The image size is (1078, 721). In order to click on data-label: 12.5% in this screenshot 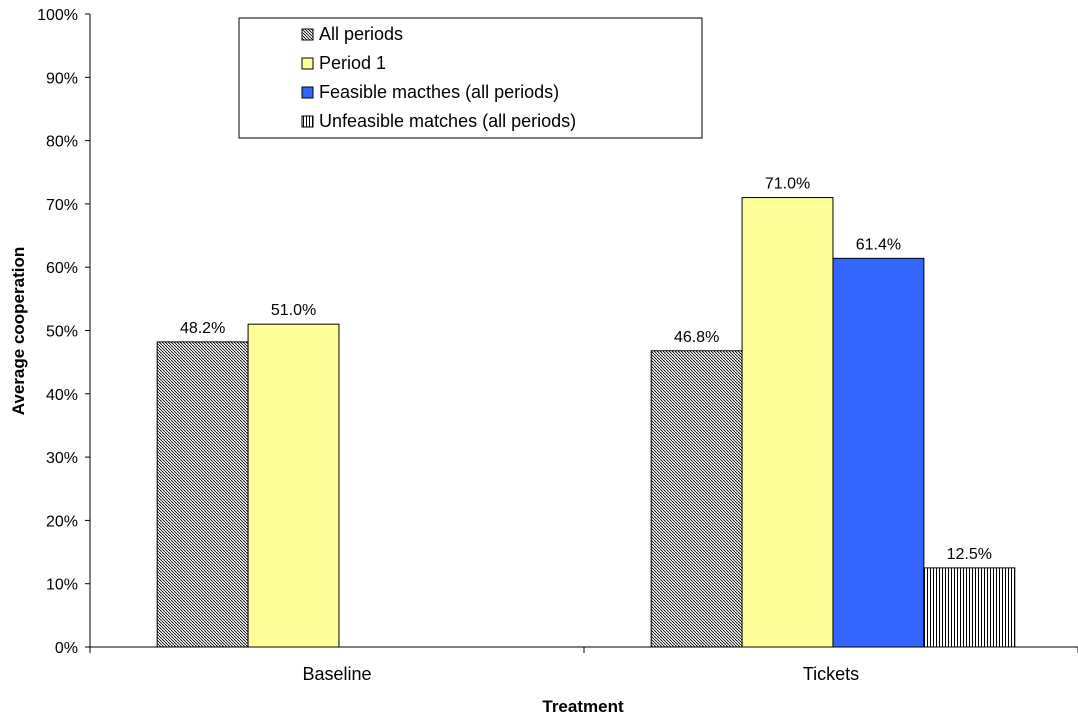, I will do `click(969, 554)`.